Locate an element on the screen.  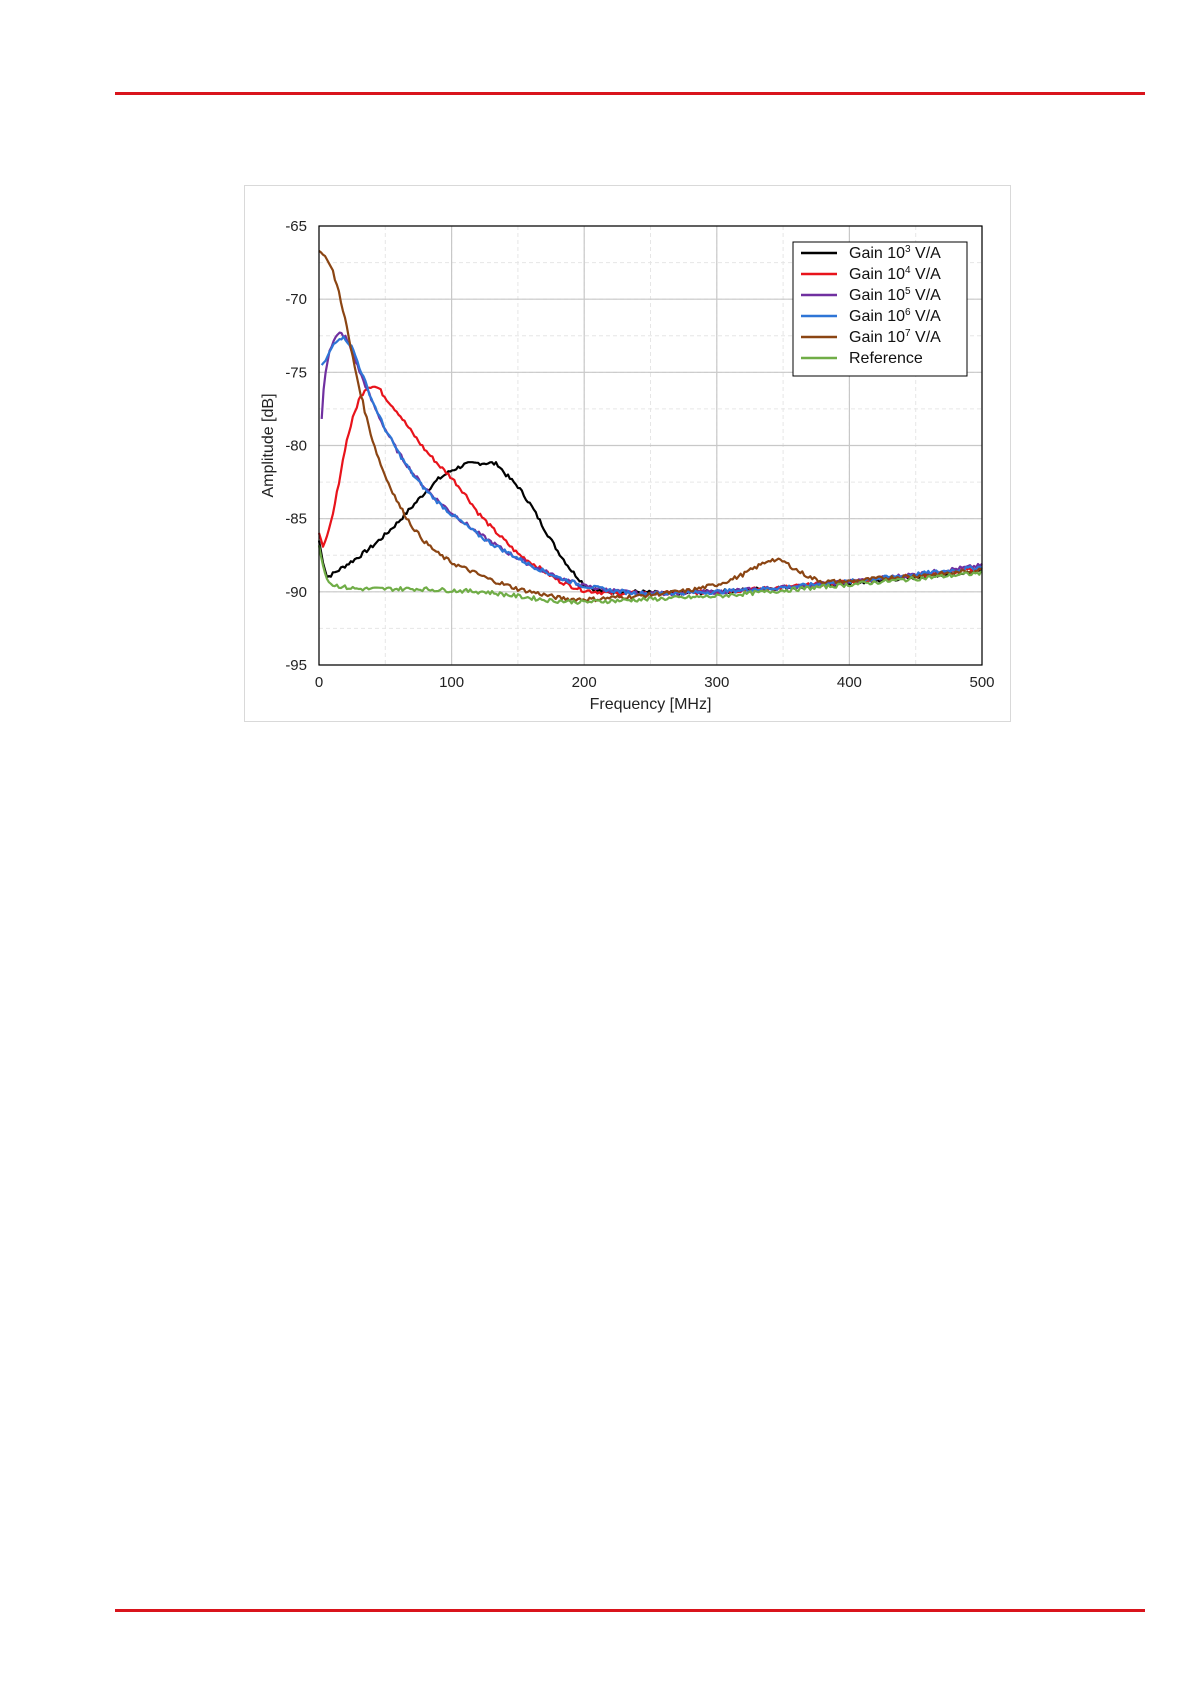
legend-label: Gain 107 V/A is located at coordinates (895, 337).